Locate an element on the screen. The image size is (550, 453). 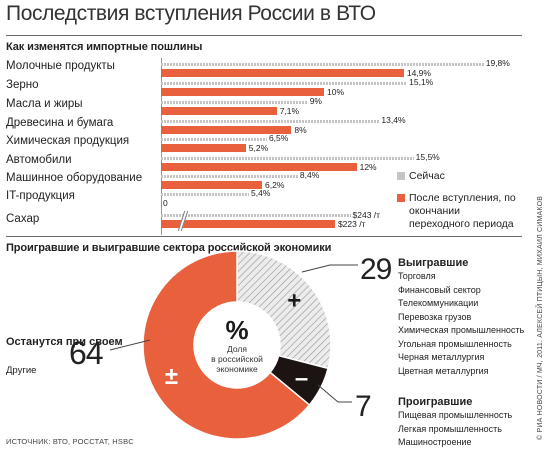
sector-item: Химическая промышленность is located at coordinates (461, 330).